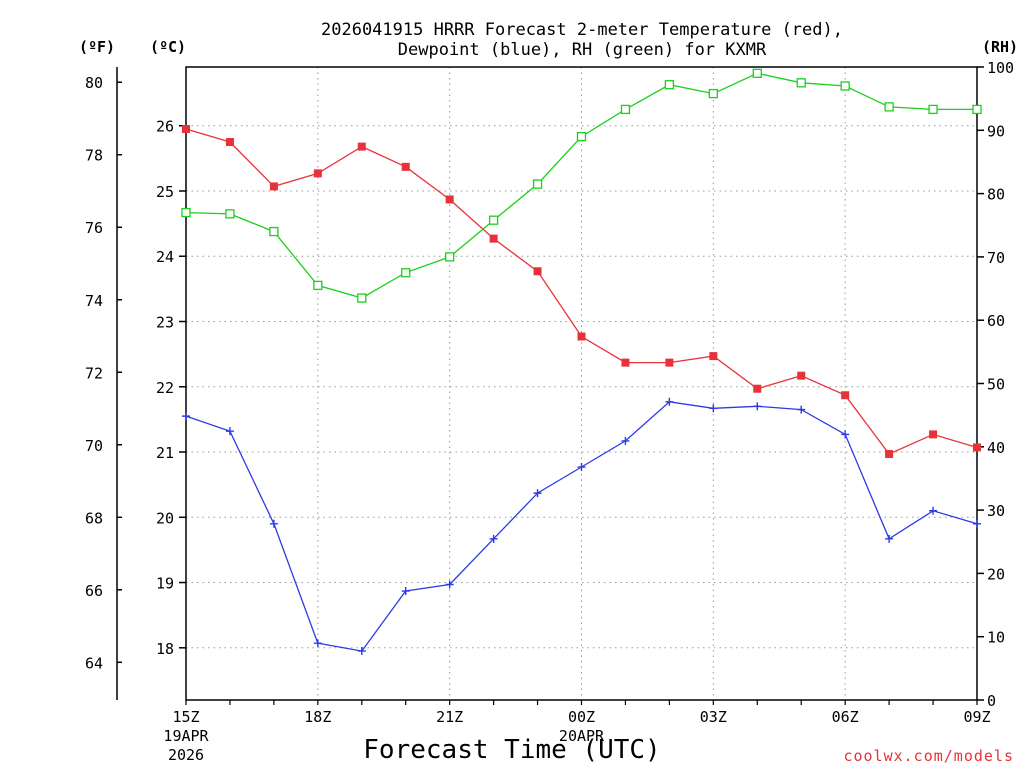 This screenshot has width=1024, height=768. Describe the element at coordinates (449, 717) in the screenshot. I see `x-tick-label: 21Z` at that location.